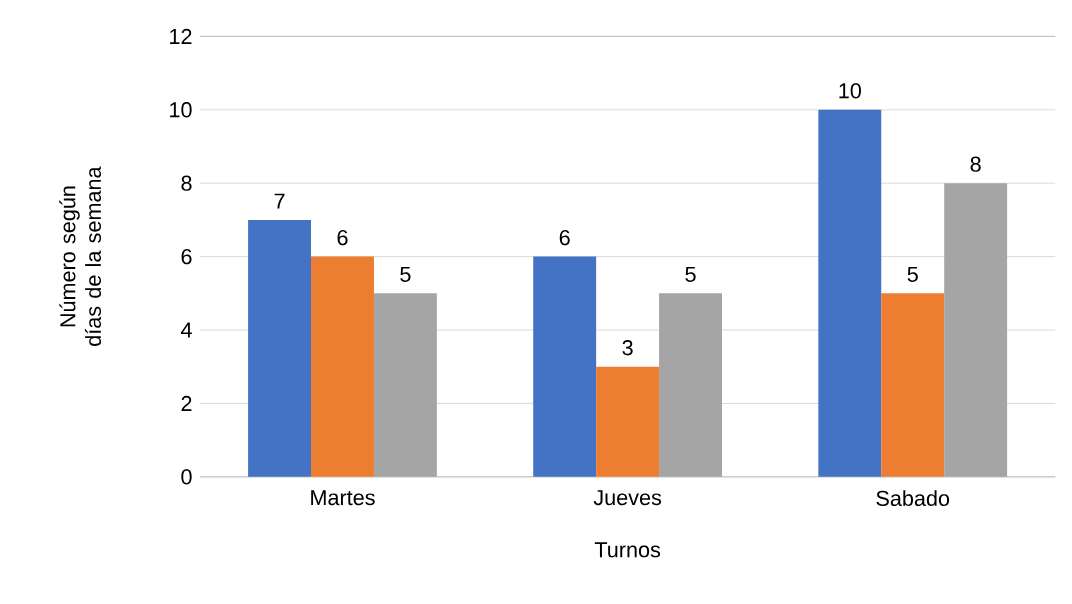  Describe the element at coordinates (181, 36) in the screenshot. I see `y-tick-label: 12` at that location.